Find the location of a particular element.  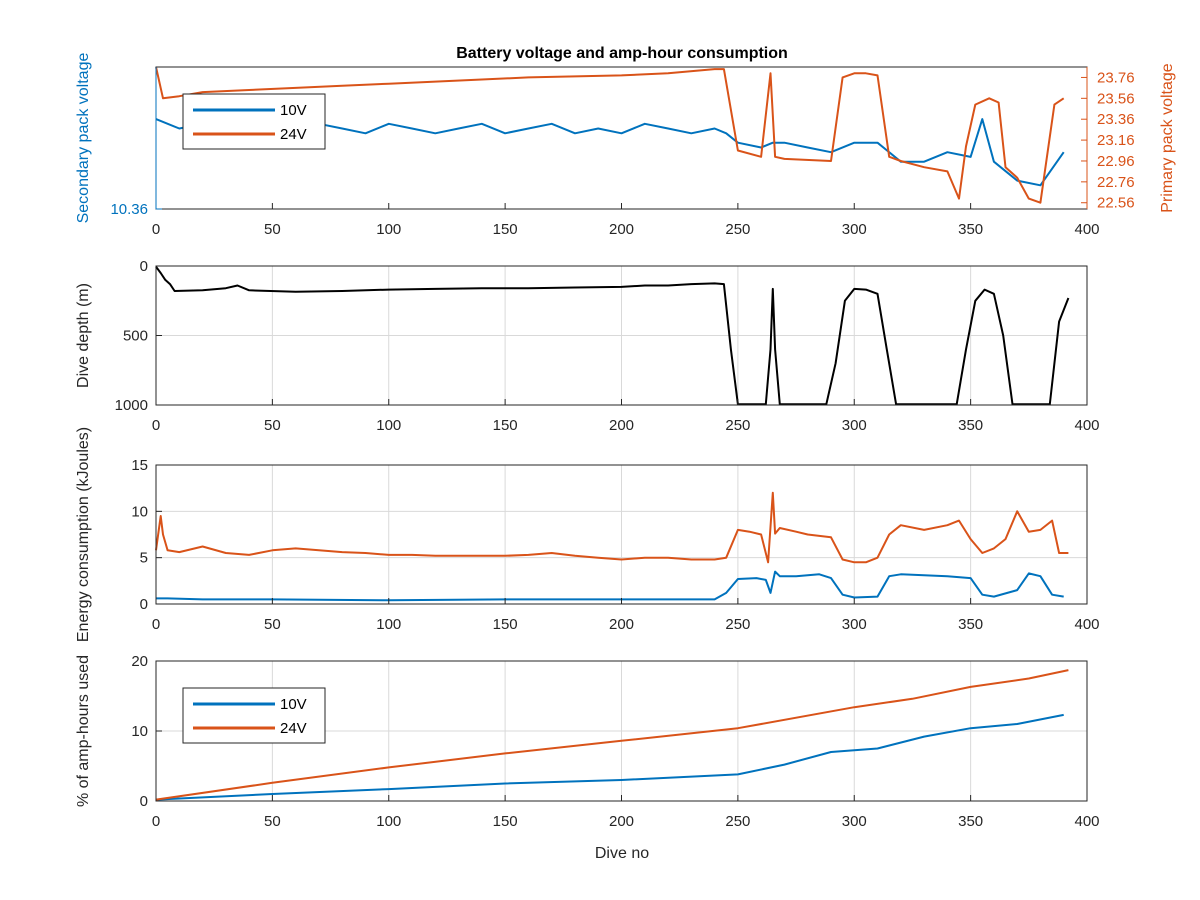

y-axis-label: Secondary pack voltage is located at coordinates (83, 138).